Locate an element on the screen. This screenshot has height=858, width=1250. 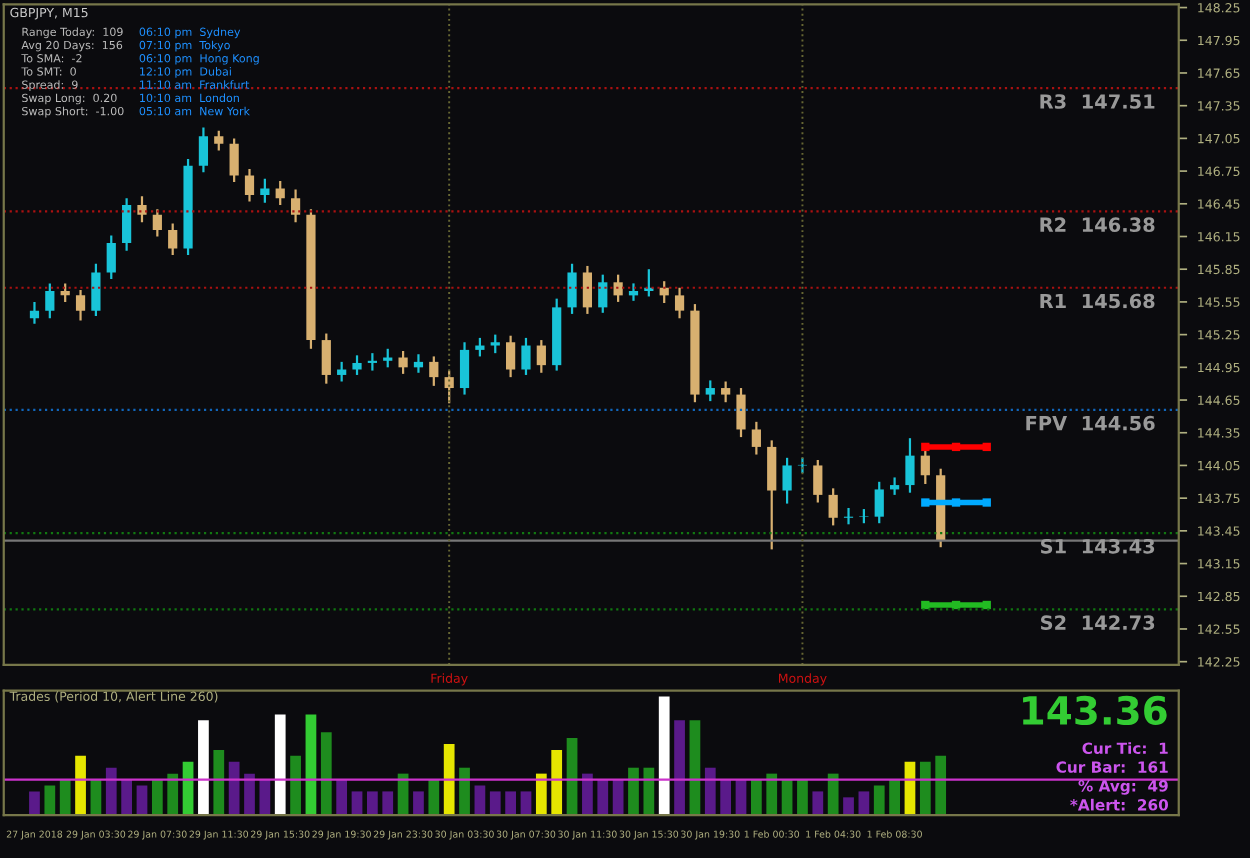
annotation: 143.36 is located at coordinates (1095, 710).